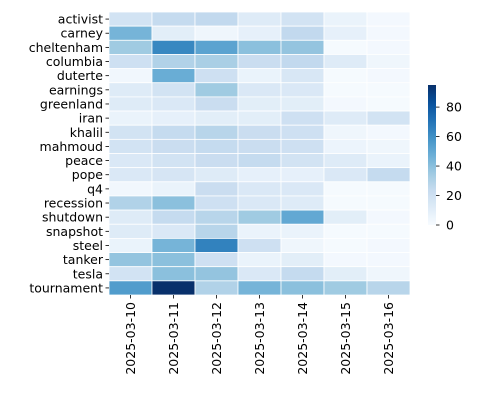  Describe the element at coordinates (130, 338) in the screenshot. I see `x-tick-label: 2025-03-10` at that location.